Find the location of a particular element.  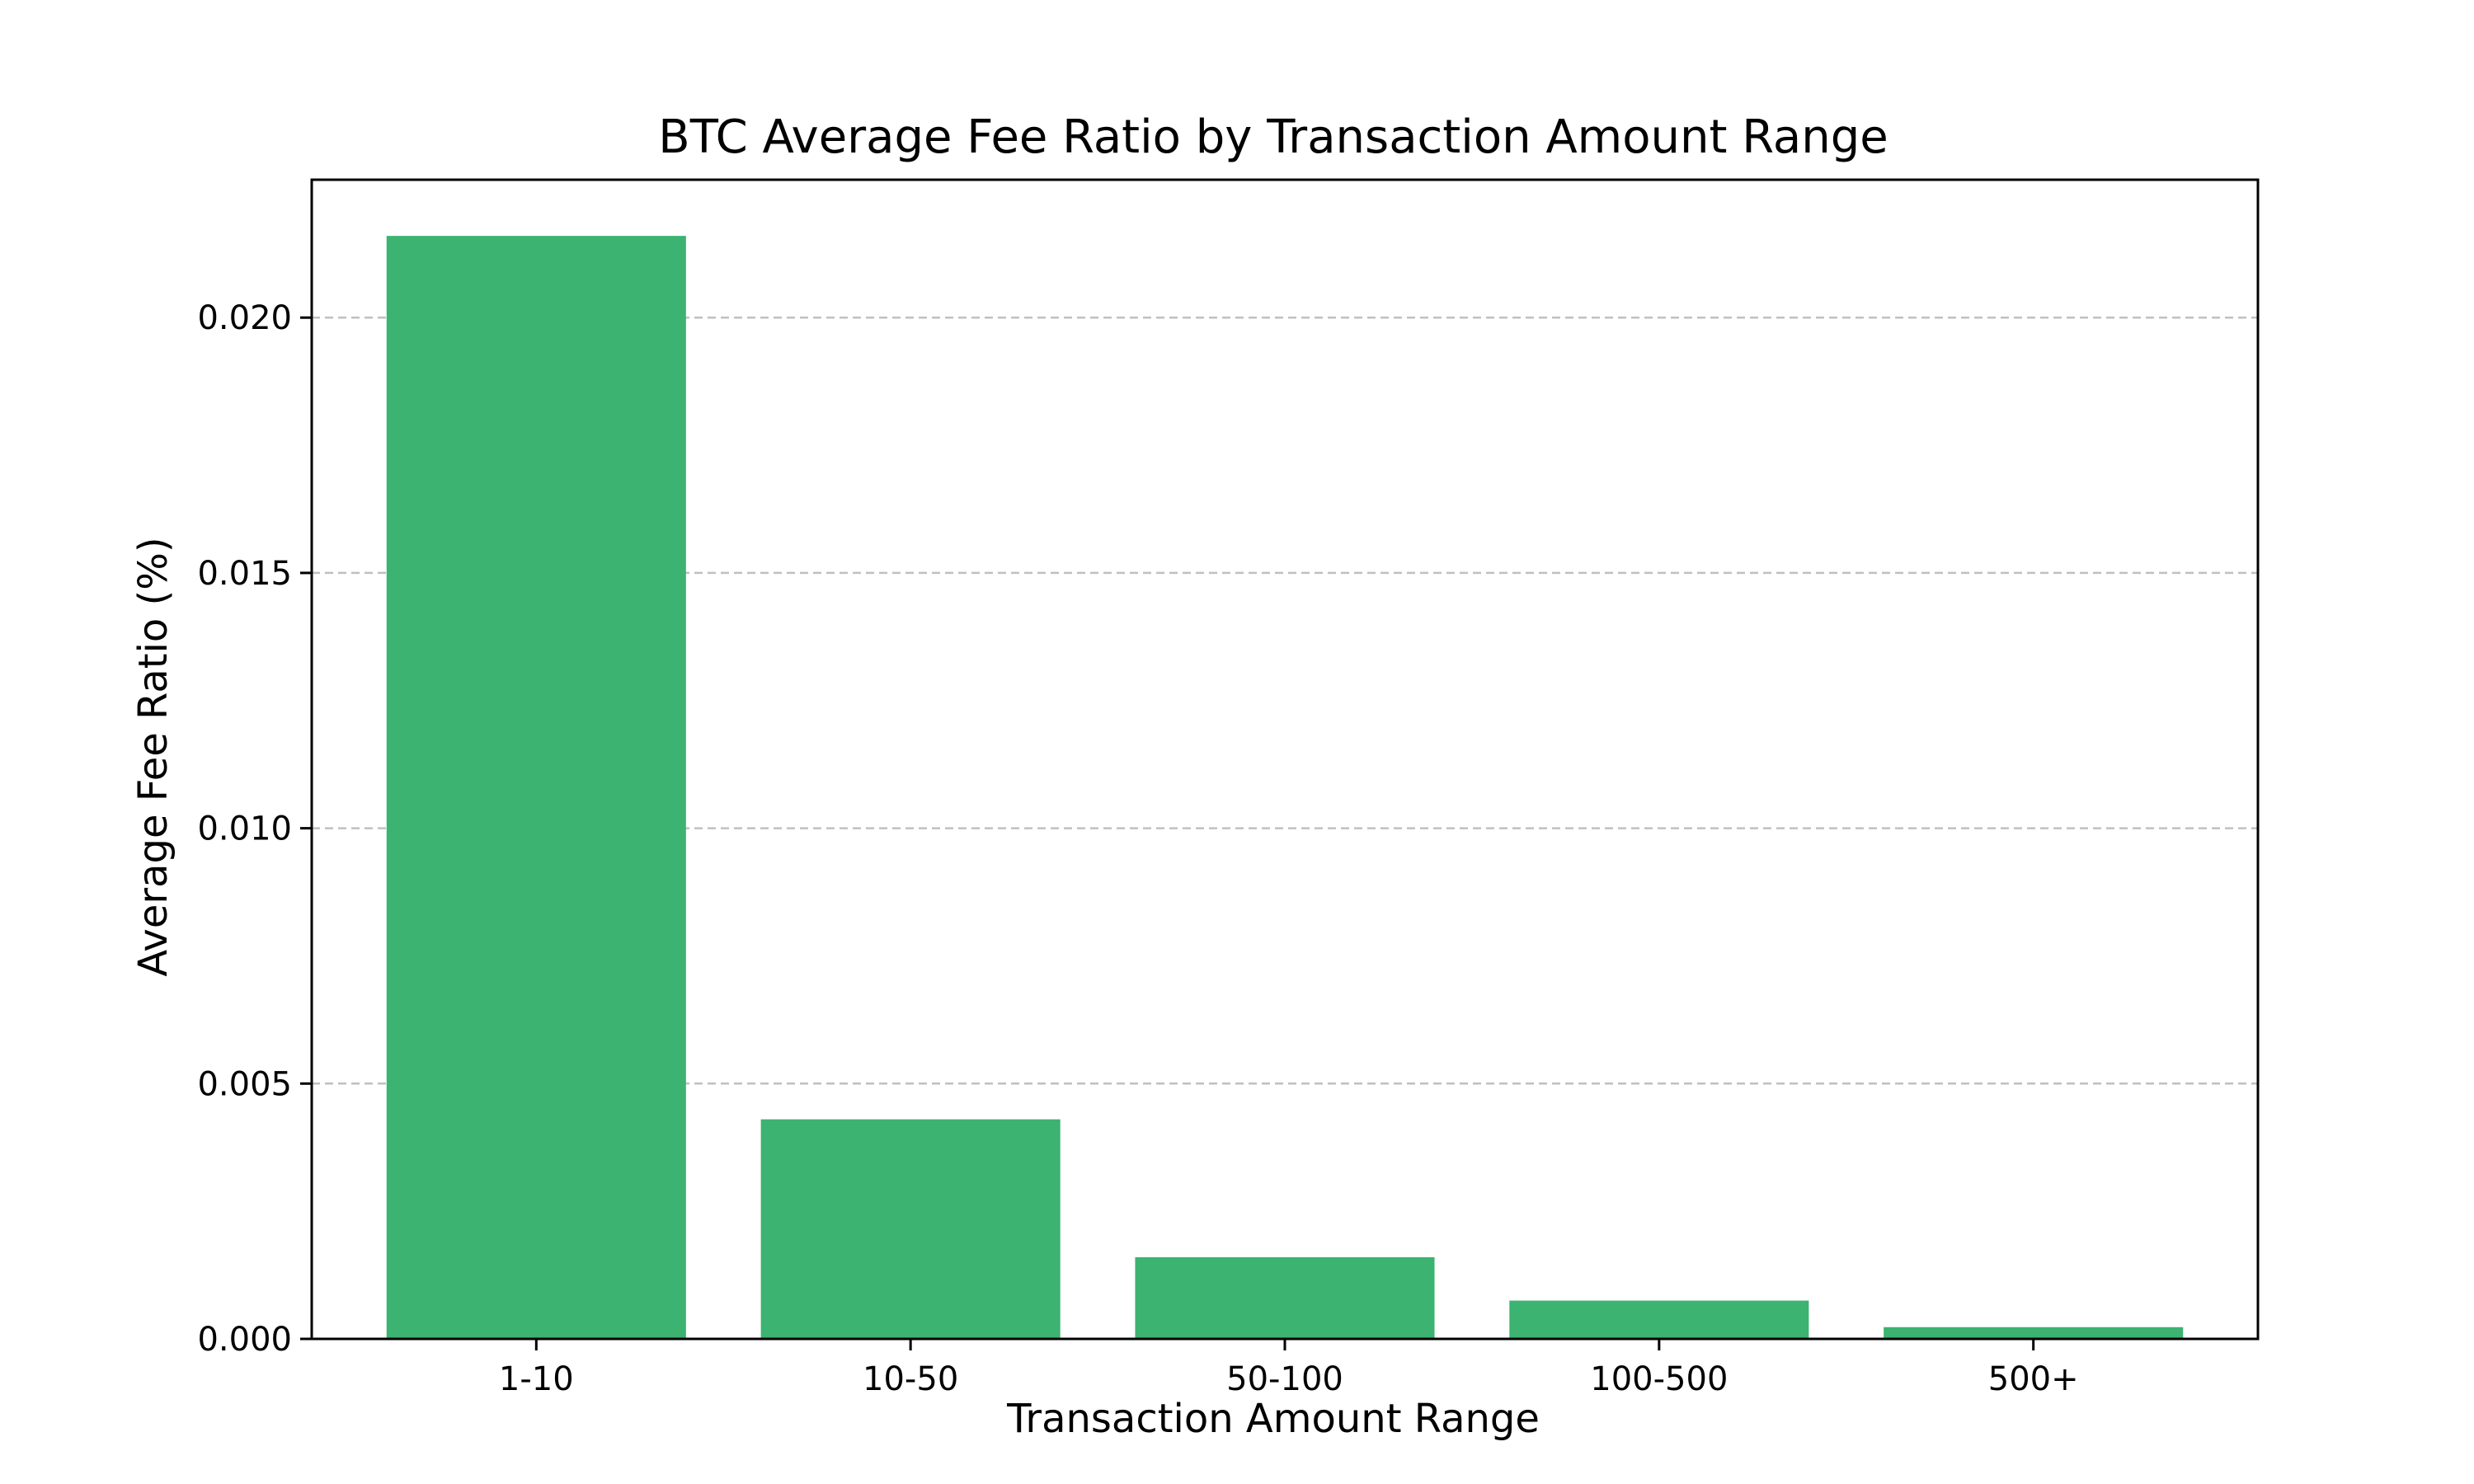

y-tick-label: 0.005 is located at coordinates (244, 1084).